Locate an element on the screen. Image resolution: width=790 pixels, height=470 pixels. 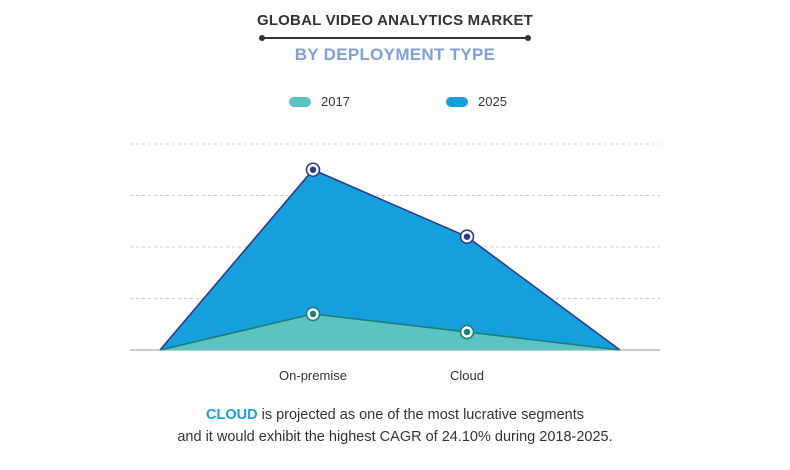
x-tick-label-cloud: Cloud is located at coordinates (467, 375).